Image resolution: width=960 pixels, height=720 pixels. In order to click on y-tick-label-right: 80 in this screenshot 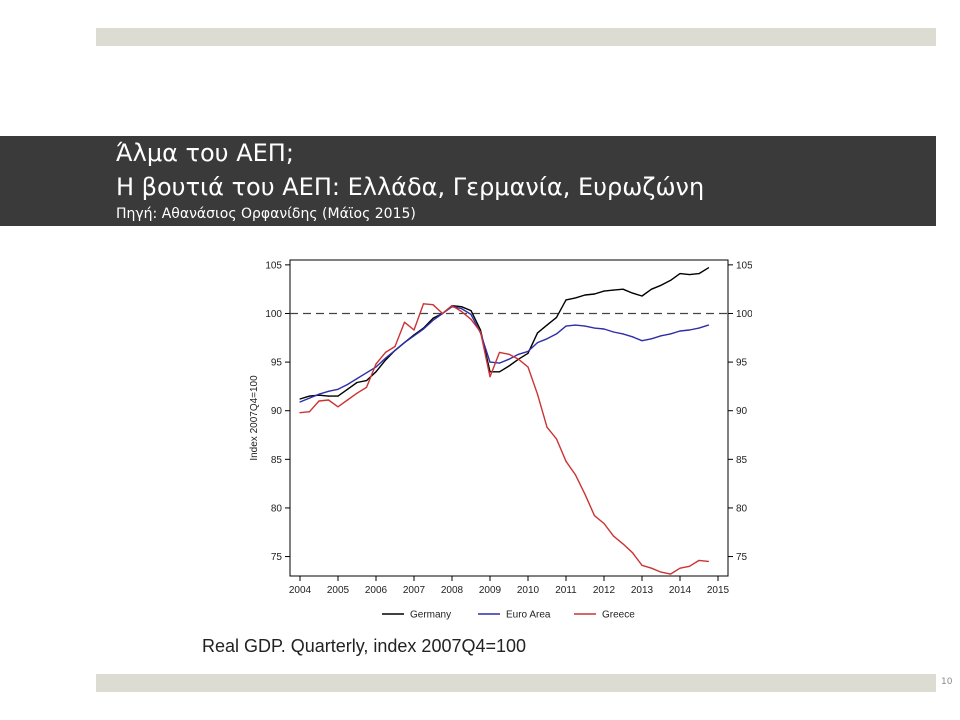, I will do `click(742, 508)`.